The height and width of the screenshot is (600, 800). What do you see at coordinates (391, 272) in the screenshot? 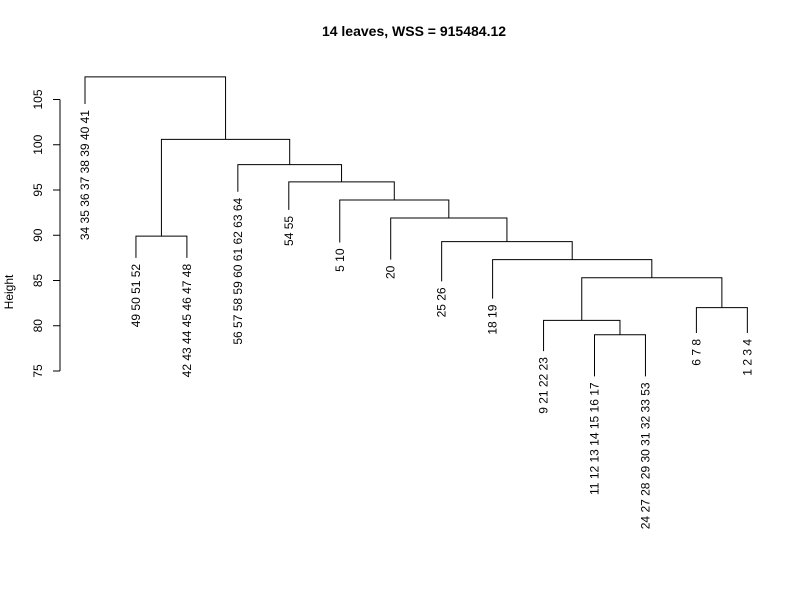
I see `leaf-label: 20` at bounding box center [391, 272].